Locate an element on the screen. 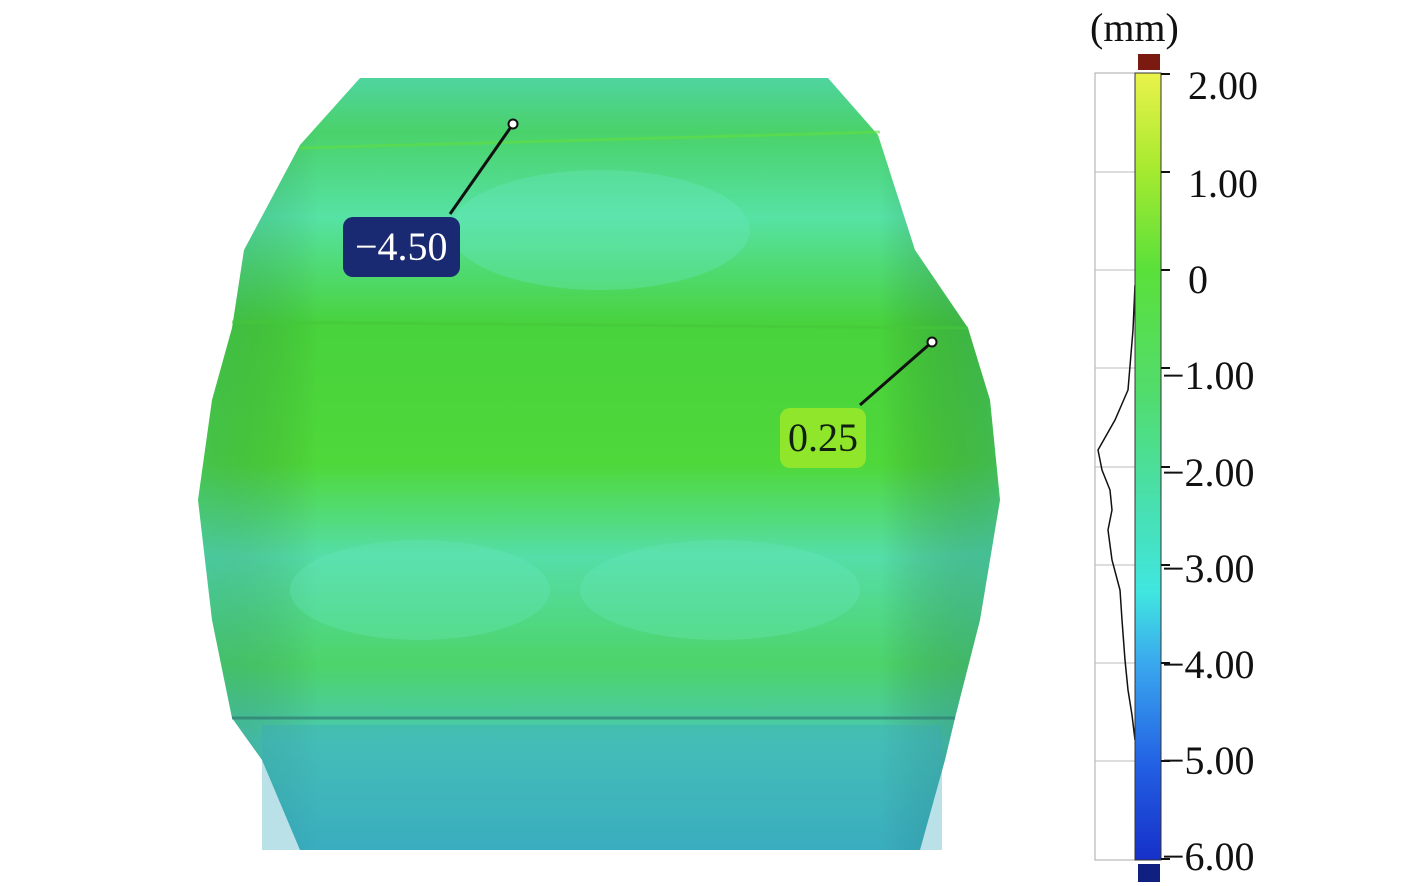  colorbar-tick-label: −5.00 is located at coordinates (1208, 760).